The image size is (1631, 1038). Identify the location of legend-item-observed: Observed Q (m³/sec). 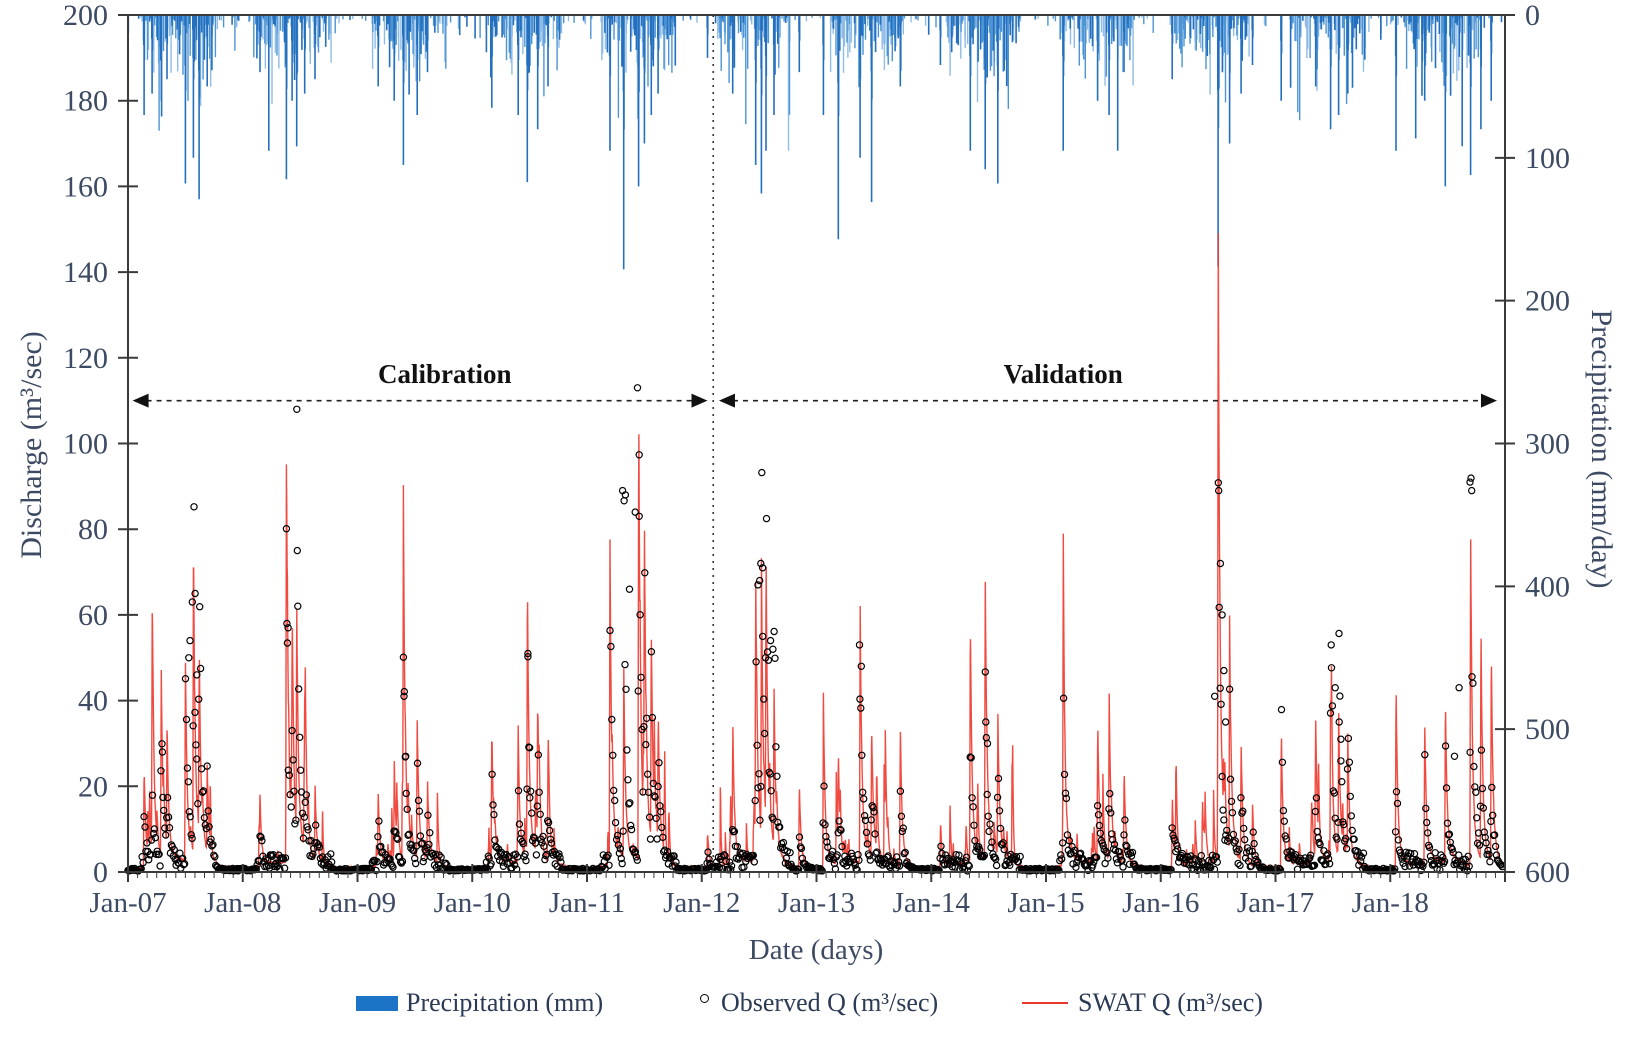
(819, 1003).